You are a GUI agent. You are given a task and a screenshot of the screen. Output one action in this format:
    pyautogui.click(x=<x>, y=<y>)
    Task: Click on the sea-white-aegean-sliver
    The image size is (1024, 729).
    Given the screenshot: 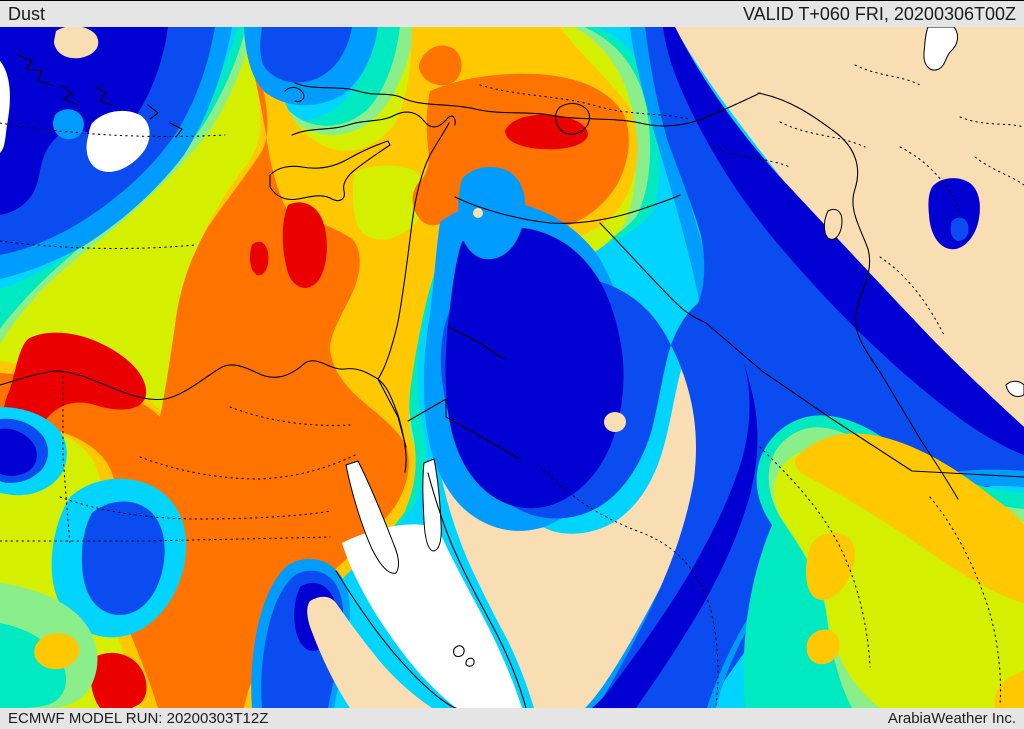 What is the action you would take?
    pyautogui.click(x=5, y=107)
    